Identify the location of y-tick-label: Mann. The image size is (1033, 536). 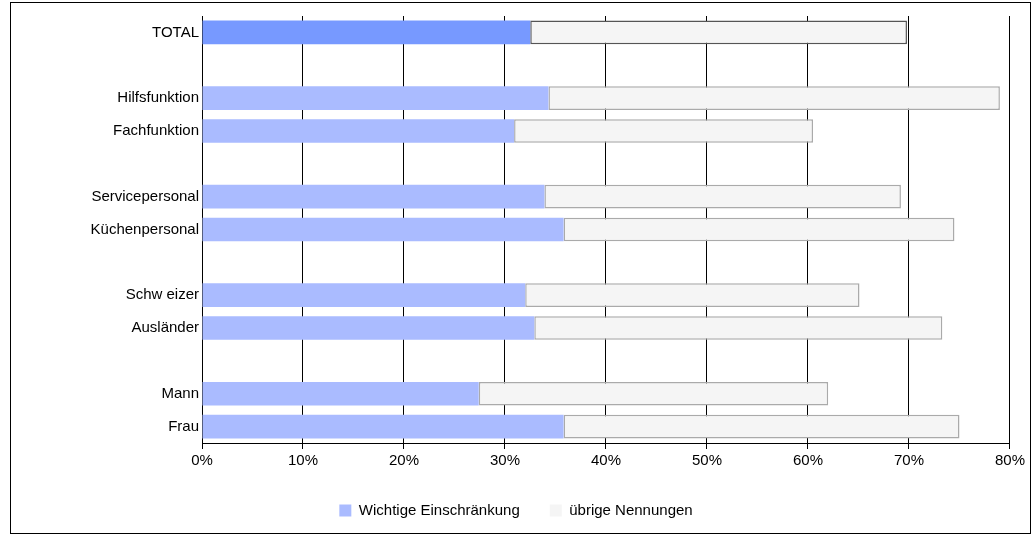
(180, 392).